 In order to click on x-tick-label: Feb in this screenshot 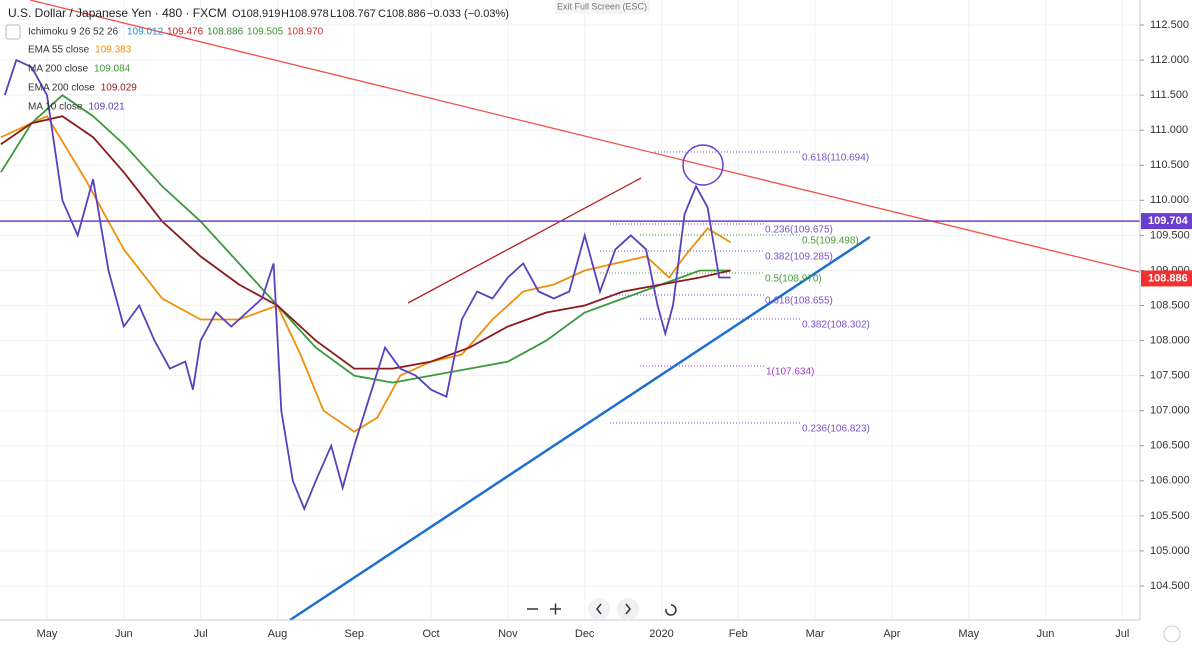, I will do `click(738, 634)`.